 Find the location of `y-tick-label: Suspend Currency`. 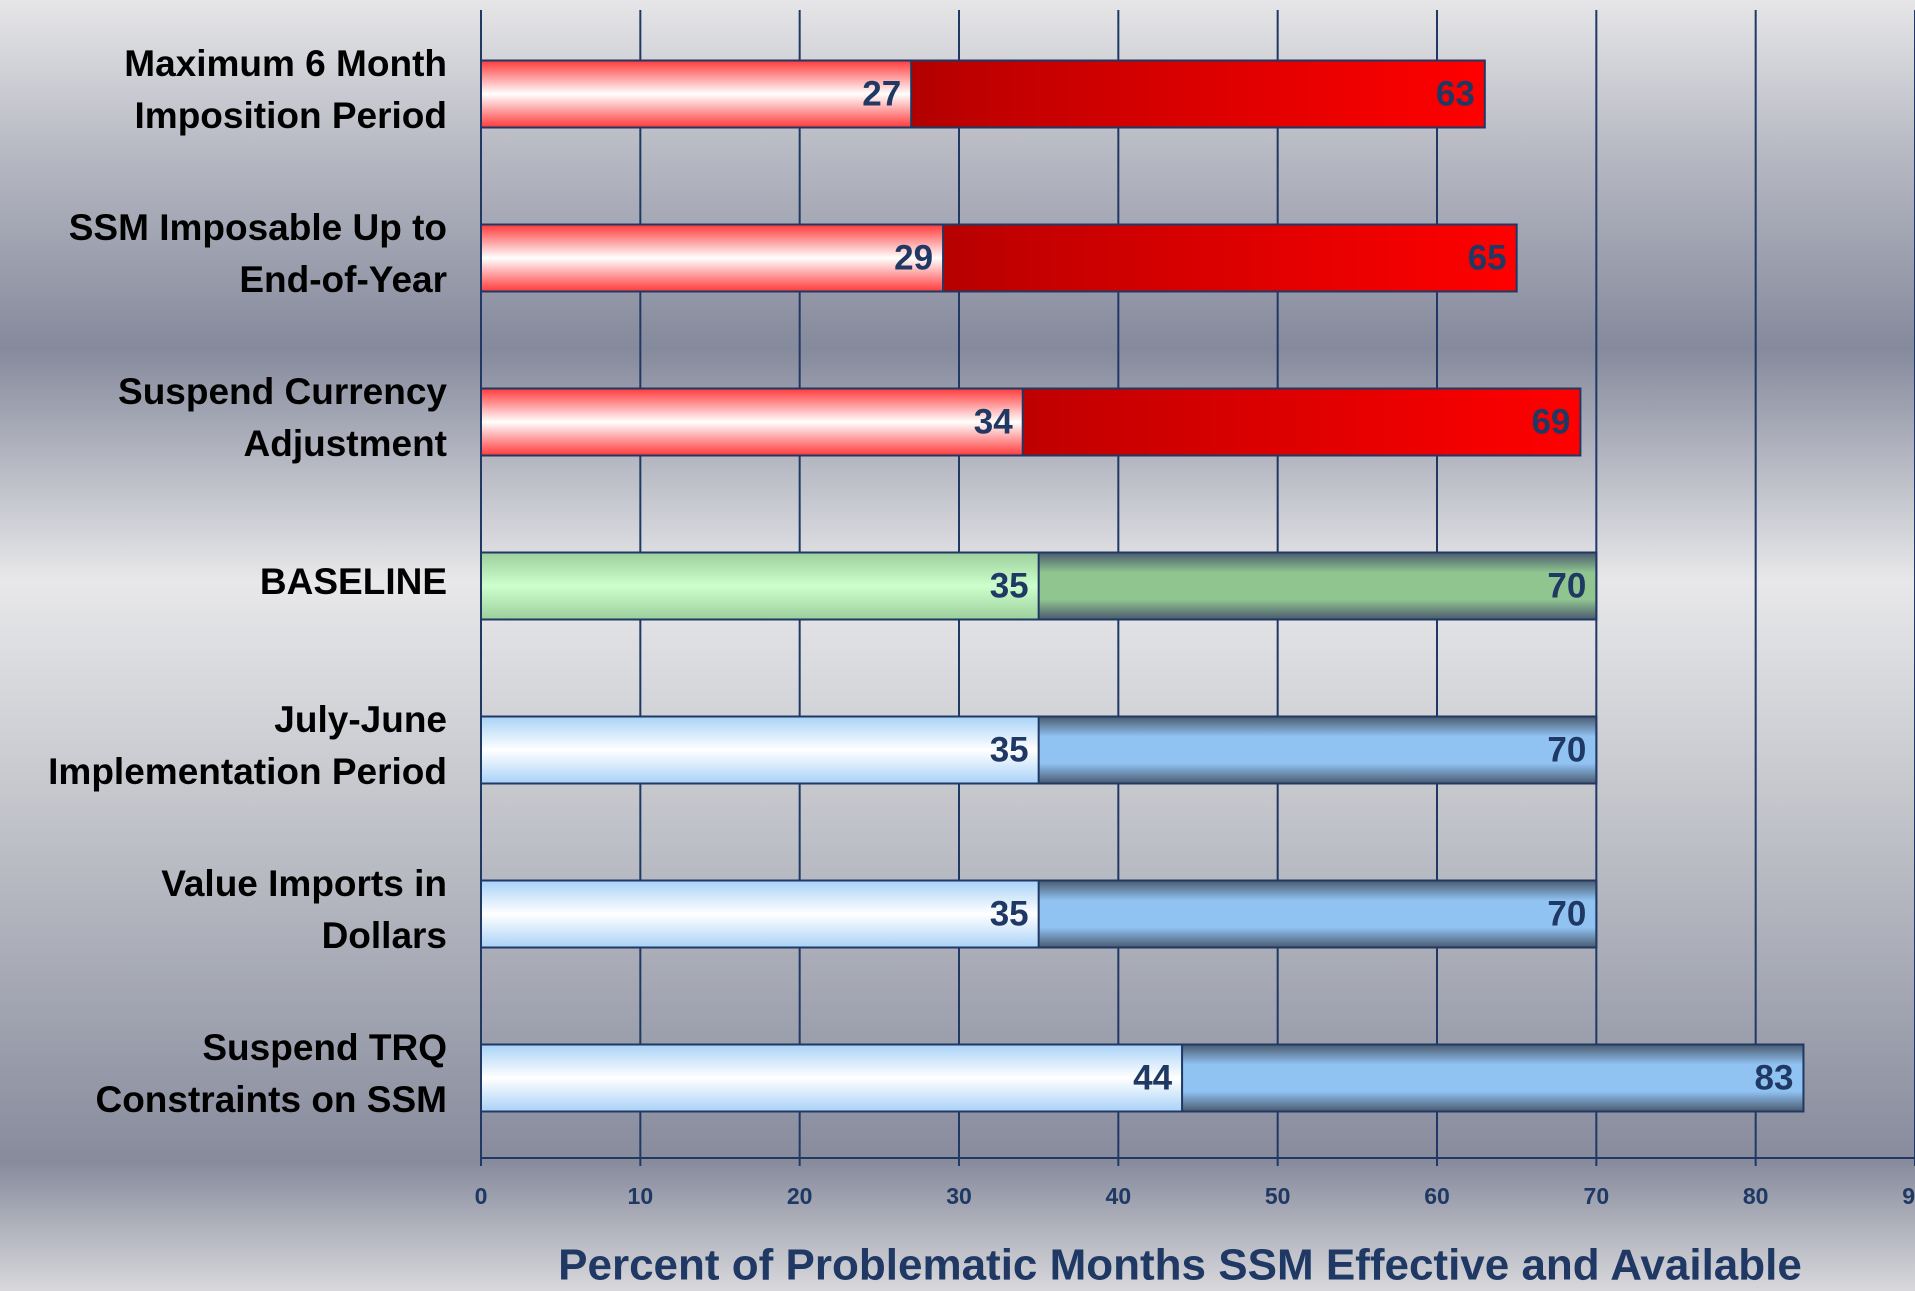

y-tick-label: Suspend Currency is located at coordinates (282, 391).